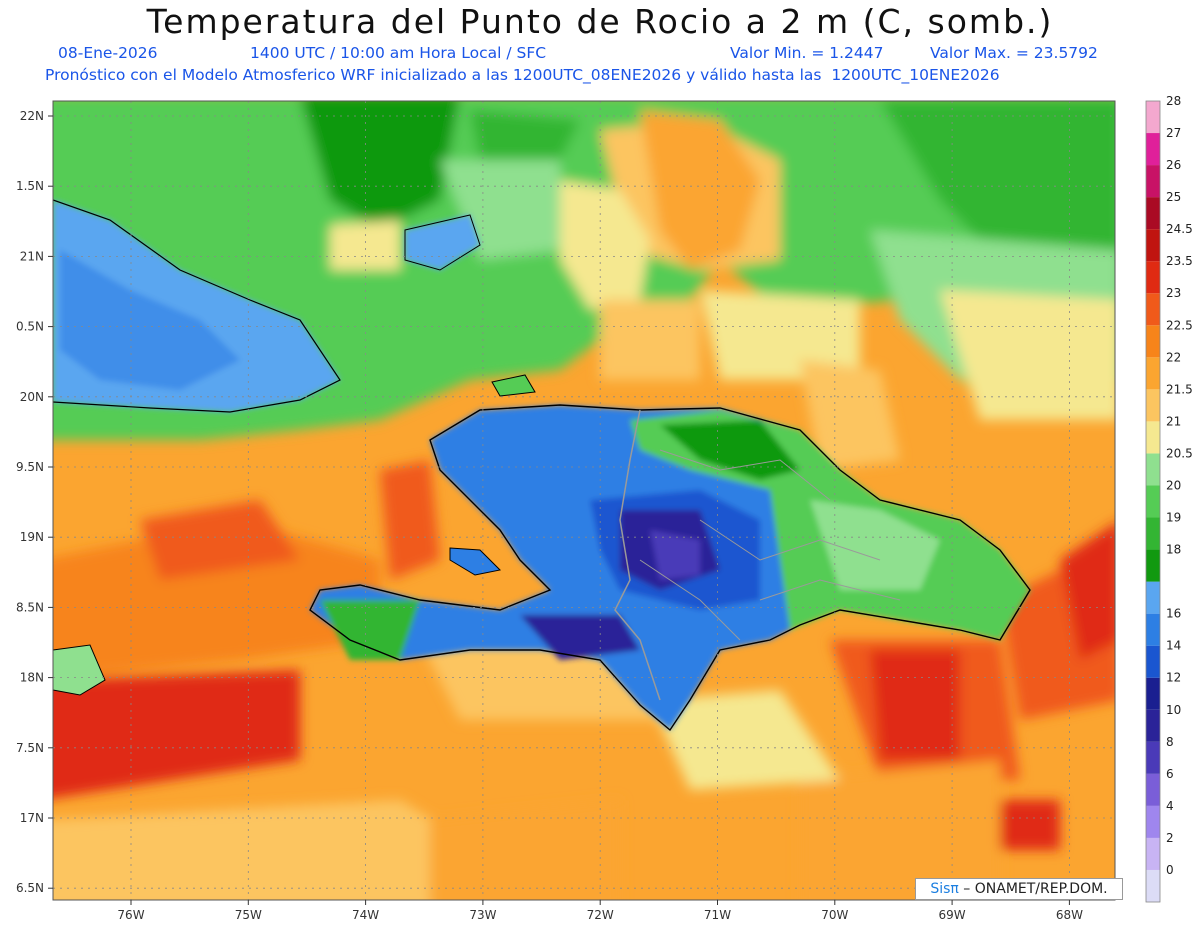  What do you see at coordinates (1173, 485) in the screenshot?
I see `colorbar-label: 20` at bounding box center [1173, 485].